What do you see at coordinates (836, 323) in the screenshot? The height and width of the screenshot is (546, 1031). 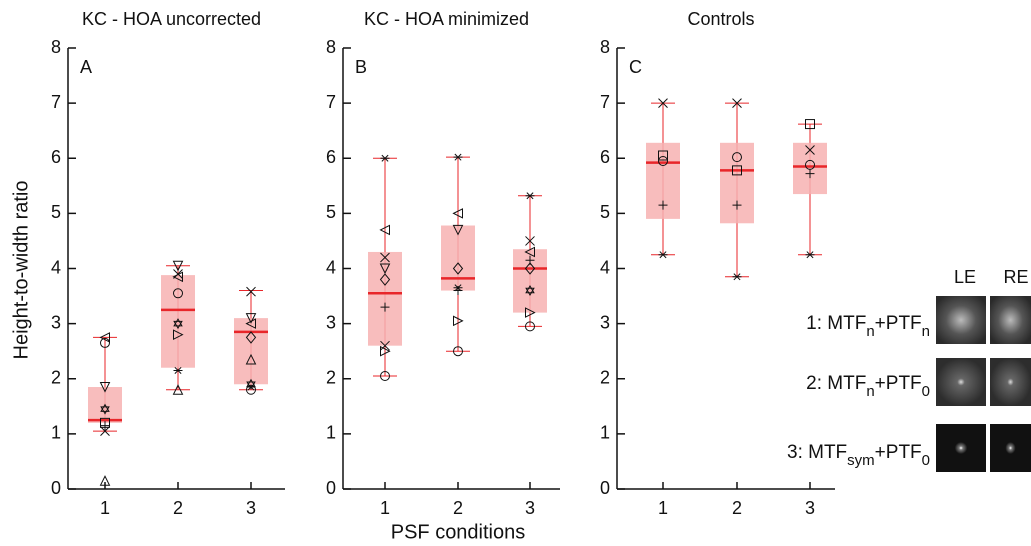 I see `condition-text: 1: MTF` at bounding box center [836, 323].